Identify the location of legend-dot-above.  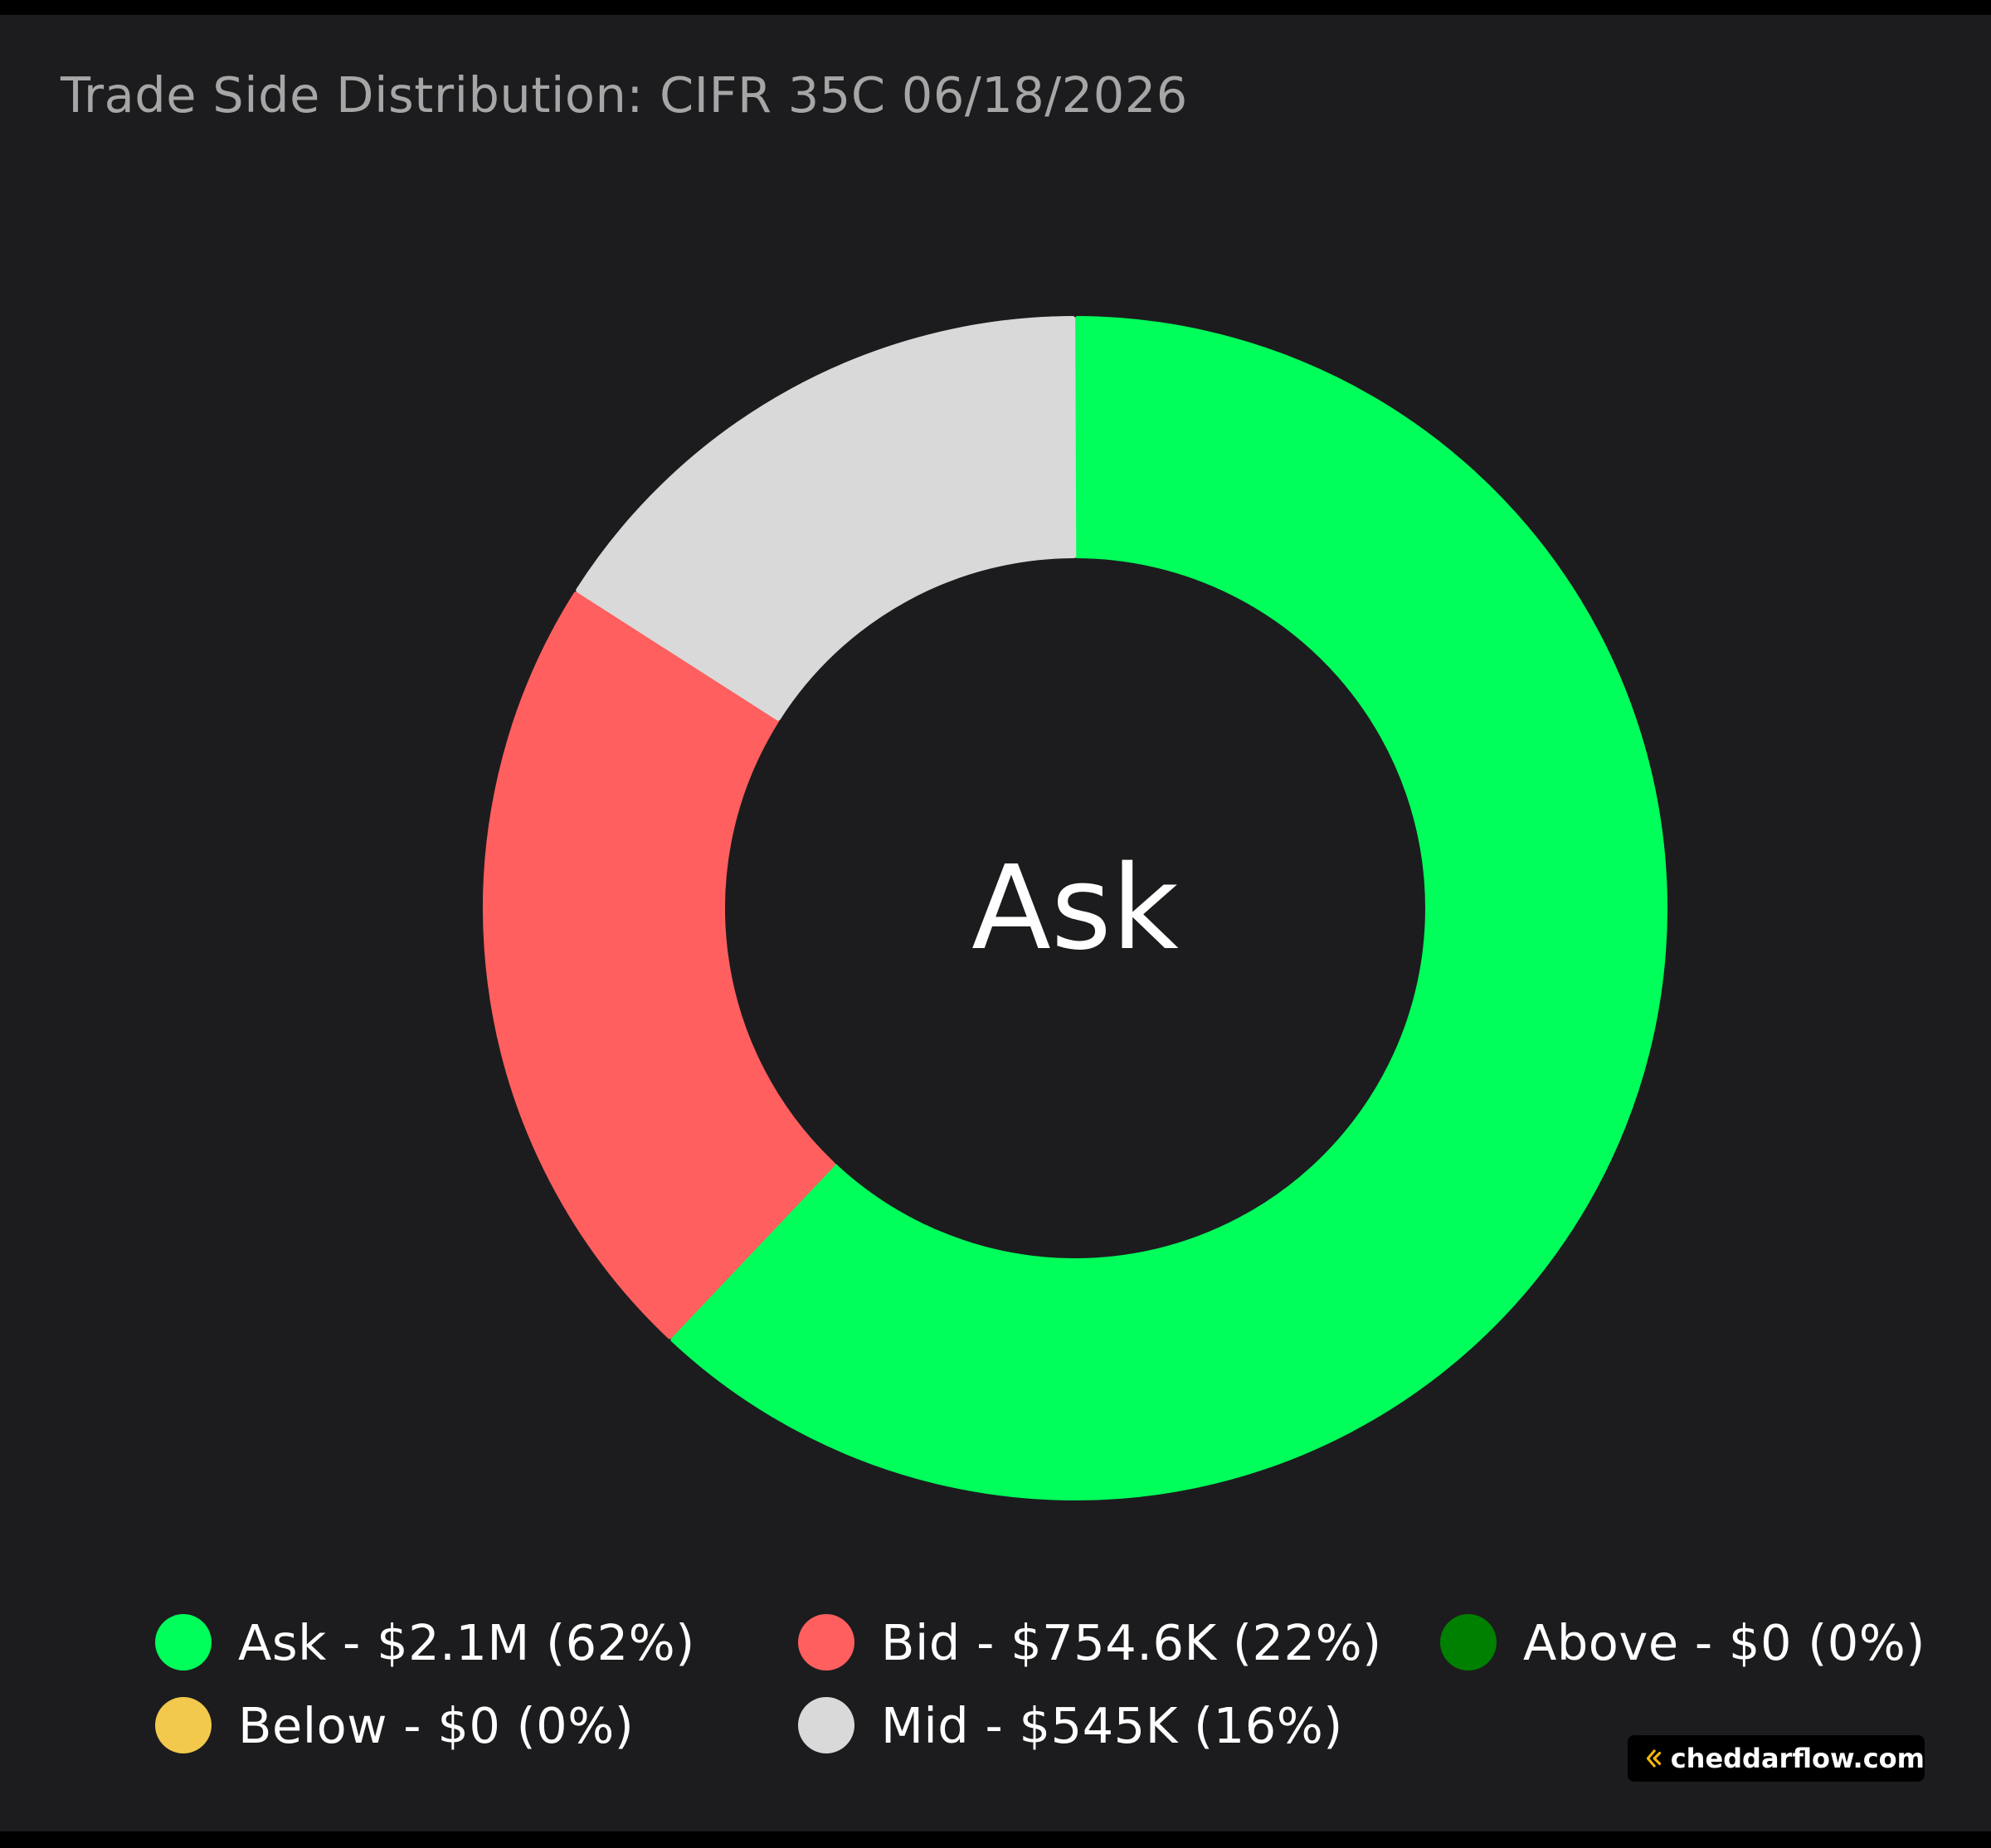
(1468, 1642).